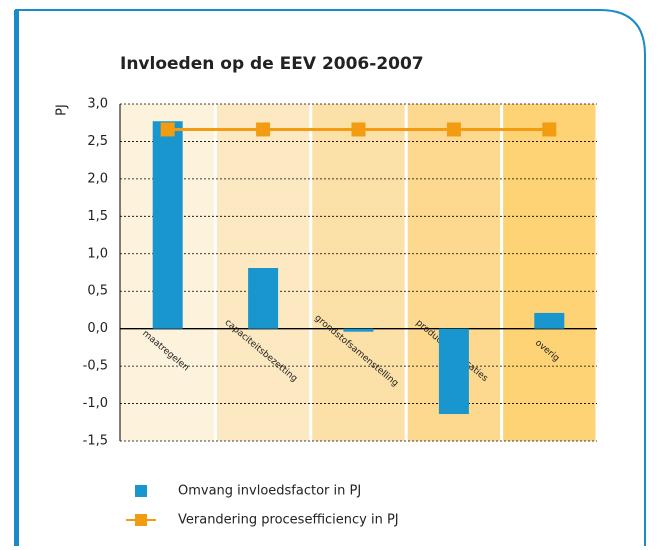 This screenshot has height=550, width=657. I want to click on legend-label: Verandering procesefficiency in PJ, so click(288, 520).